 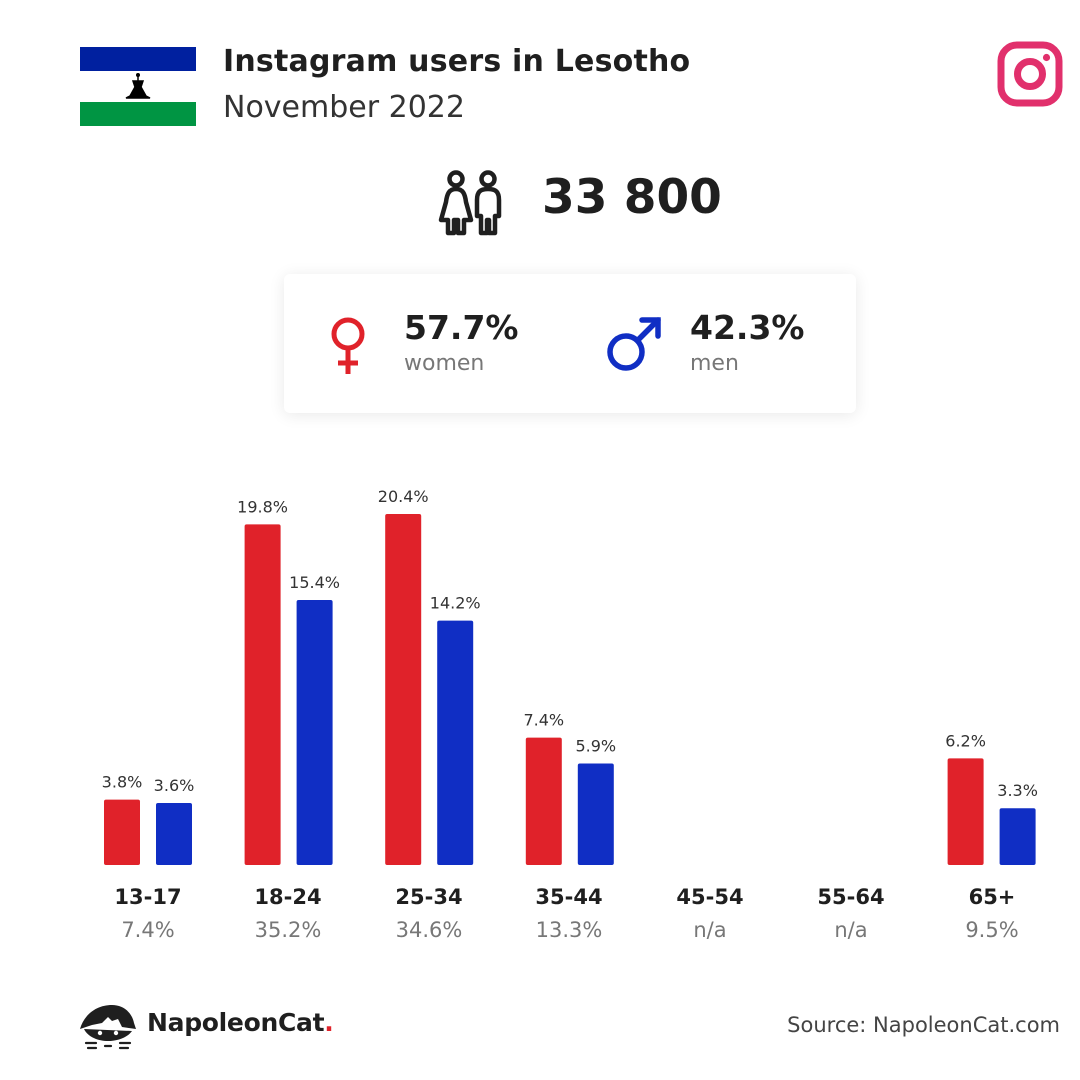 What do you see at coordinates (122, 782) in the screenshot?
I see `bar-label-women-13-17: 3.8%` at bounding box center [122, 782].